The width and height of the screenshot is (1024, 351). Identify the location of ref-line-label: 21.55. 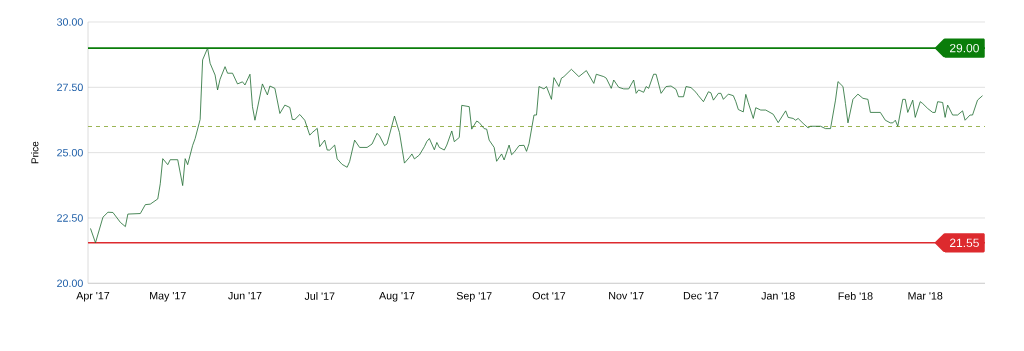
(964, 243).